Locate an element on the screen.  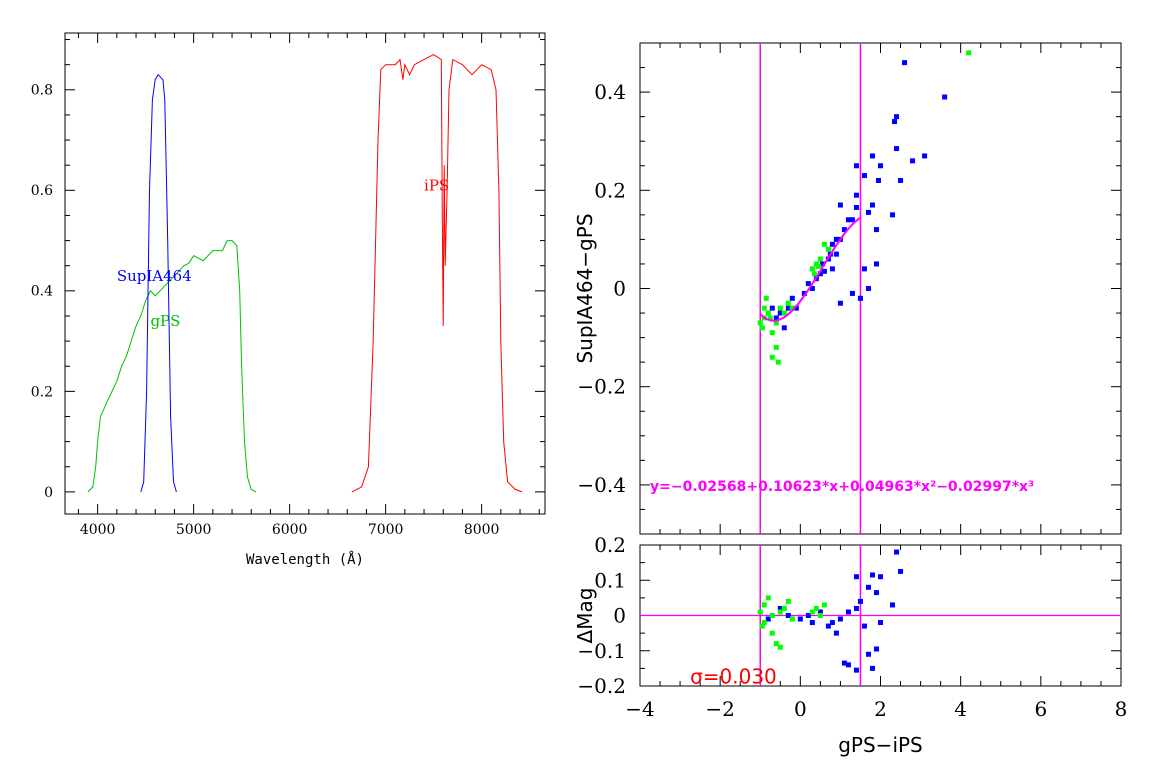
y-tick-label: 0.1 is located at coordinates (610, 580).